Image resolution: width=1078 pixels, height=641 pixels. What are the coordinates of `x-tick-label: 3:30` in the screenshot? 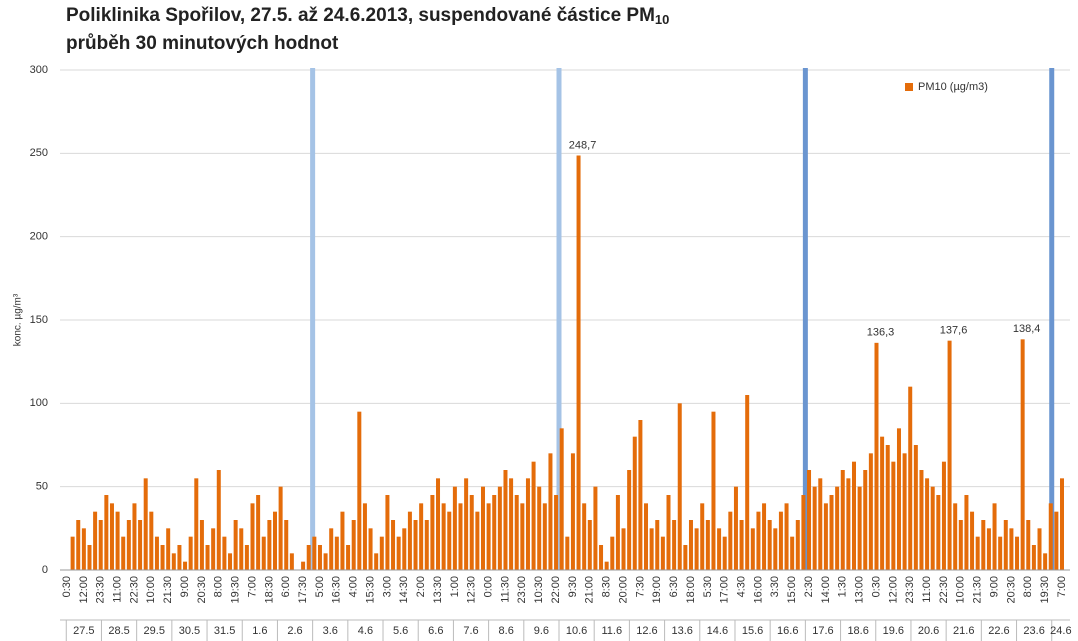 It's located at (775, 586).